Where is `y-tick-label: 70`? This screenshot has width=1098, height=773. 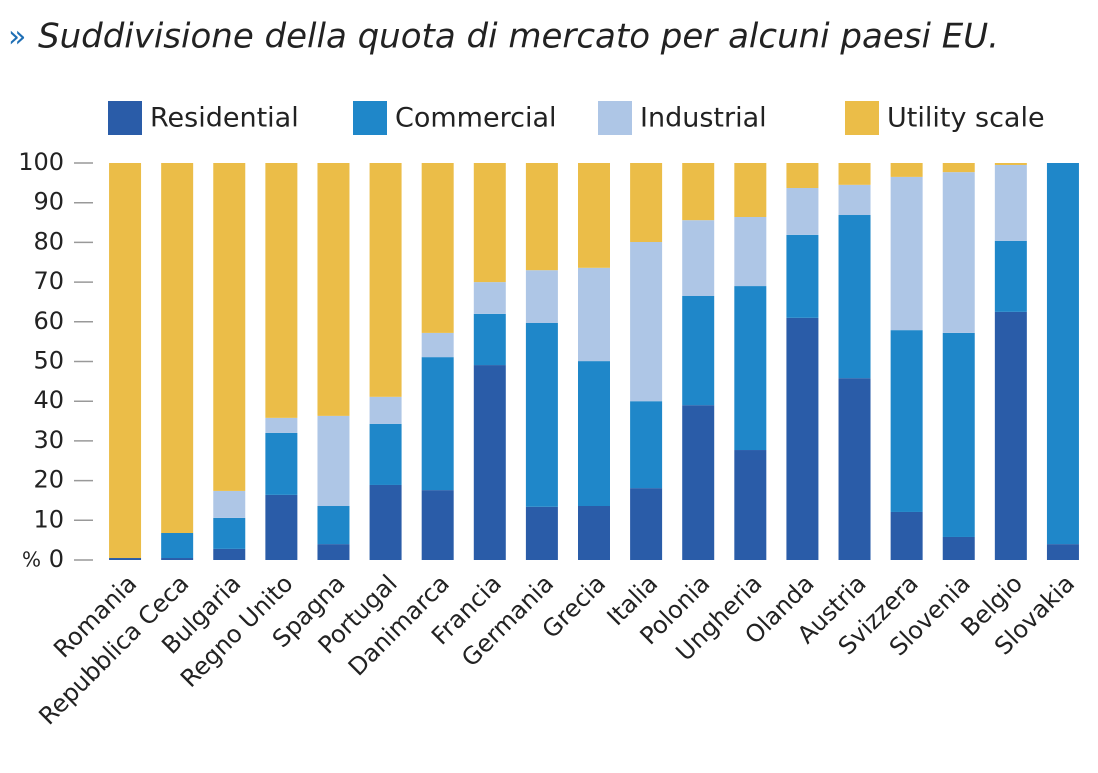 y-tick-label: 70 is located at coordinates (48, 281).